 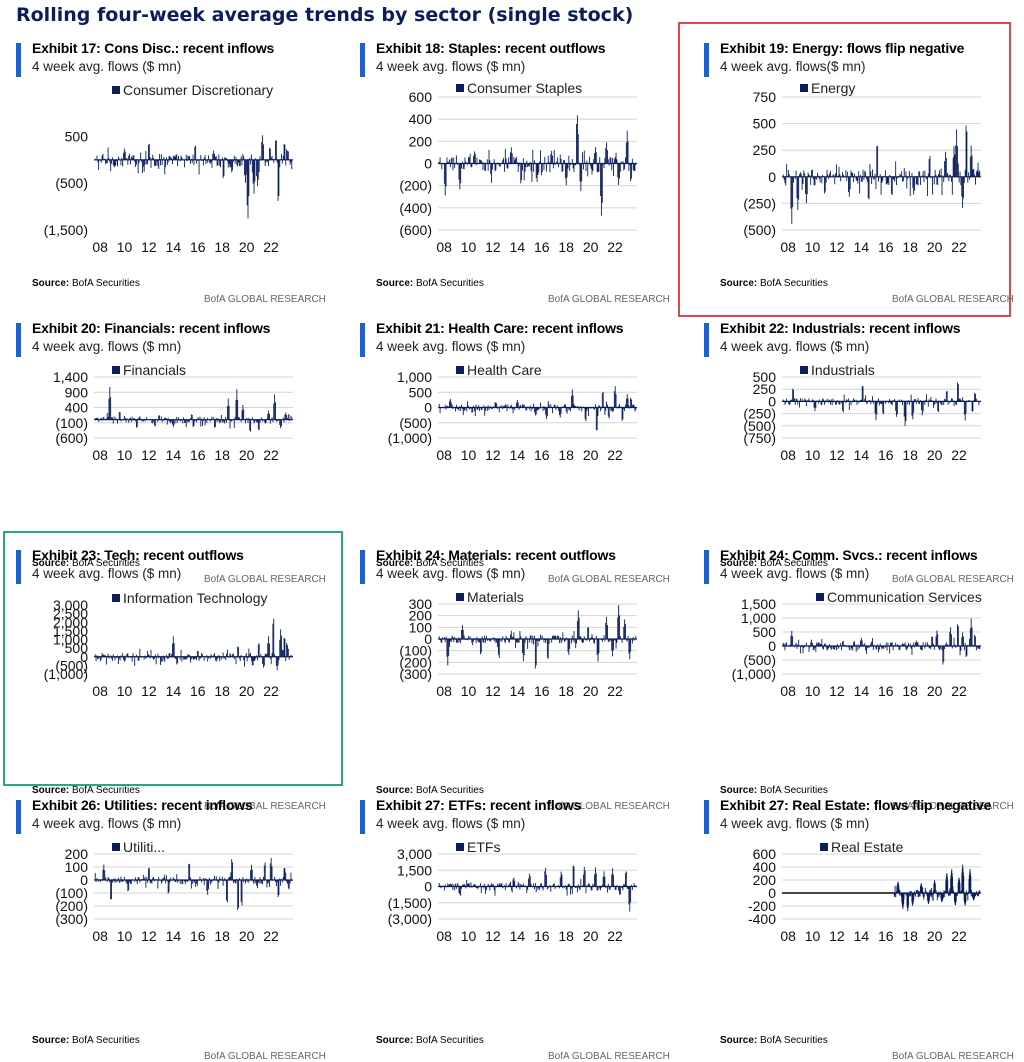 I want to click on y-tick-label: 500, so click(x=77, y=648).